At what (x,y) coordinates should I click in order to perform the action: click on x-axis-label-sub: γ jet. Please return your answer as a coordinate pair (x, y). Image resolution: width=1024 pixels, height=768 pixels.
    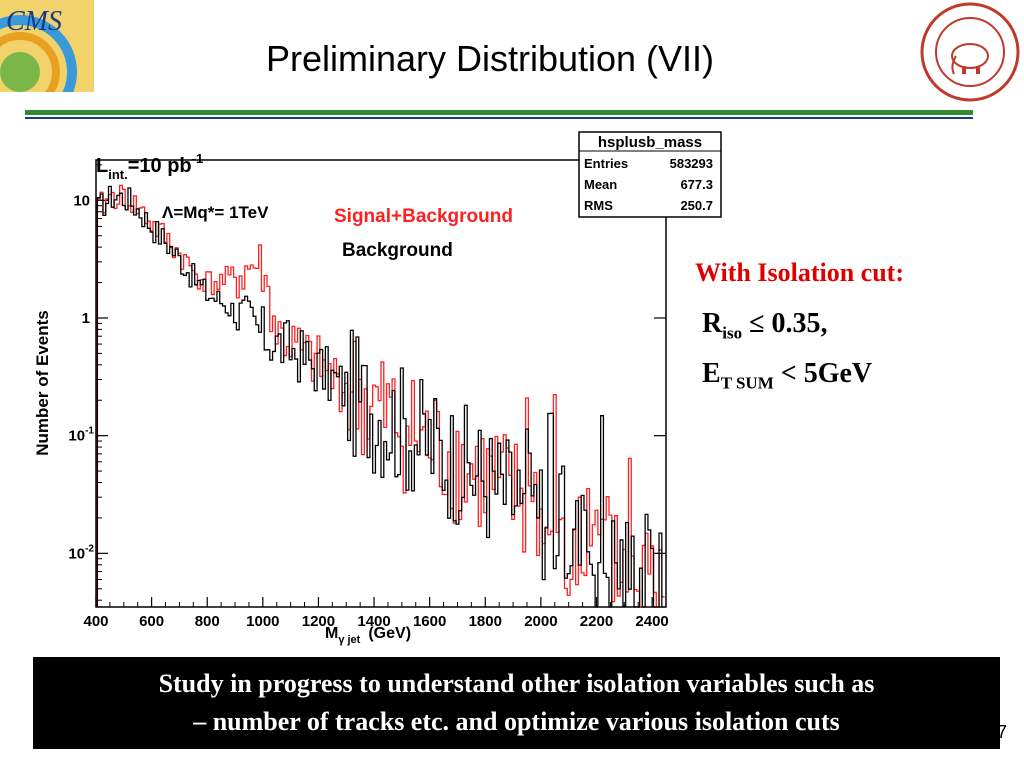
    Looking at the image, I should click on (349, 640).